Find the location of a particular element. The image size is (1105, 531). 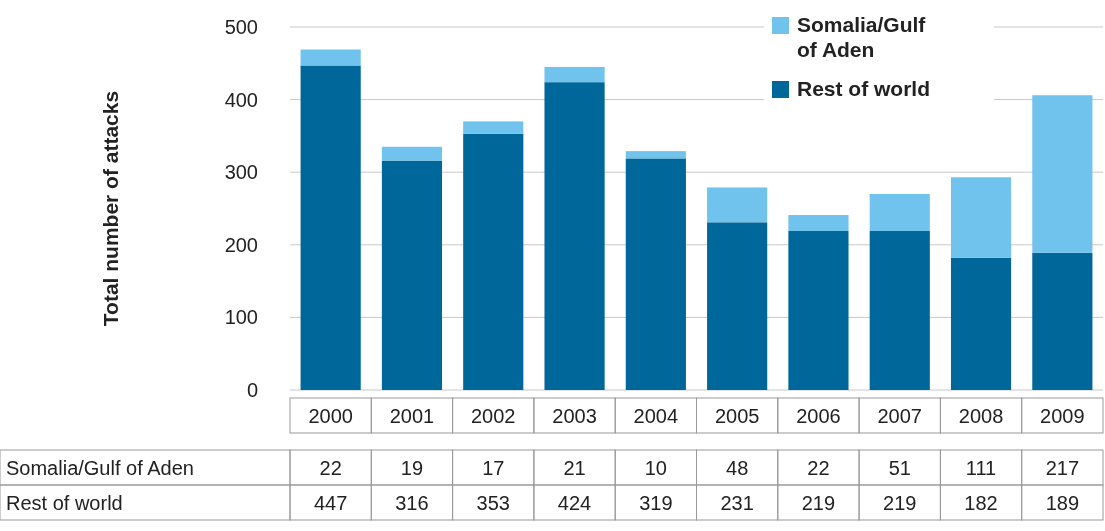

x-tick-label: 2000 is located at coordinates (330, 415).